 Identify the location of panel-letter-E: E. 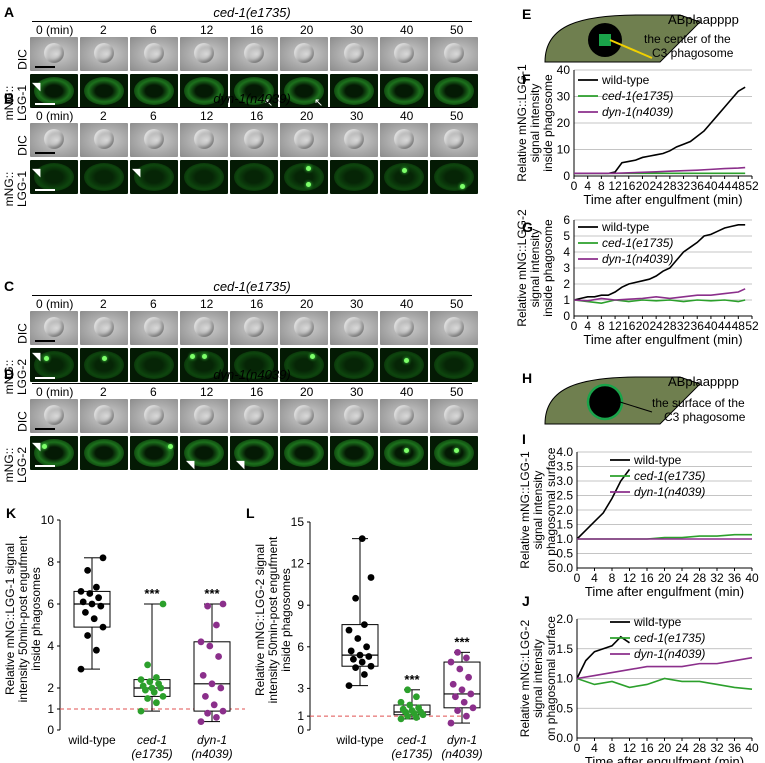
(527, 14).